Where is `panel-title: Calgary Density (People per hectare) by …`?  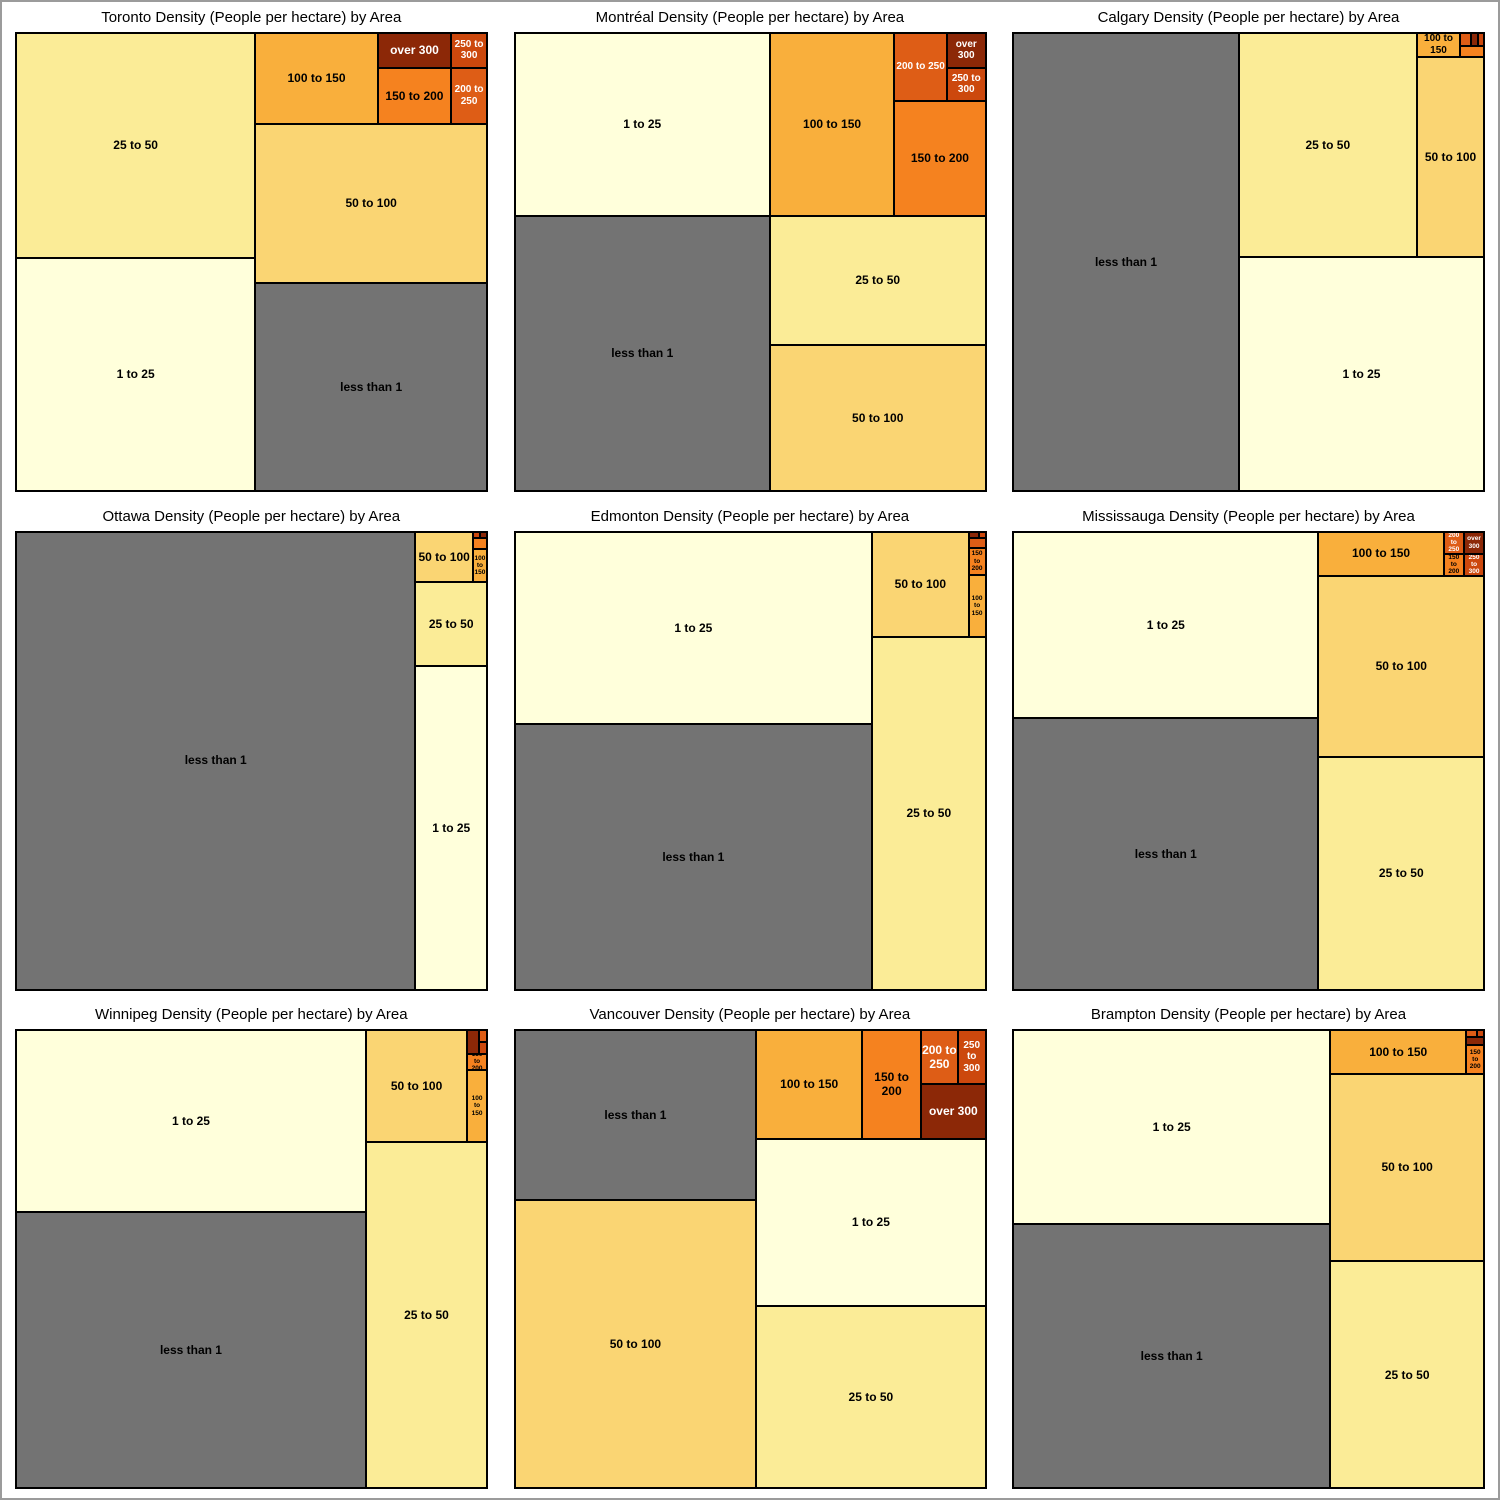
panel-title: Calgary Density (People per hectare) by … is located at coordinates (1248, 17).